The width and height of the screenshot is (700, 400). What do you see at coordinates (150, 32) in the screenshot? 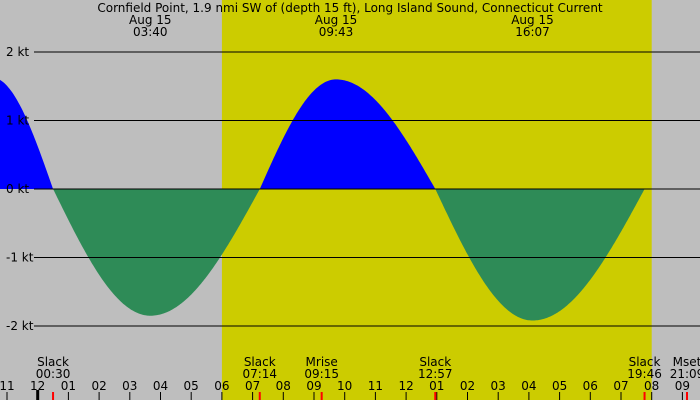
I see `extremum-time: 03:40` at bounding box center [150, 32].